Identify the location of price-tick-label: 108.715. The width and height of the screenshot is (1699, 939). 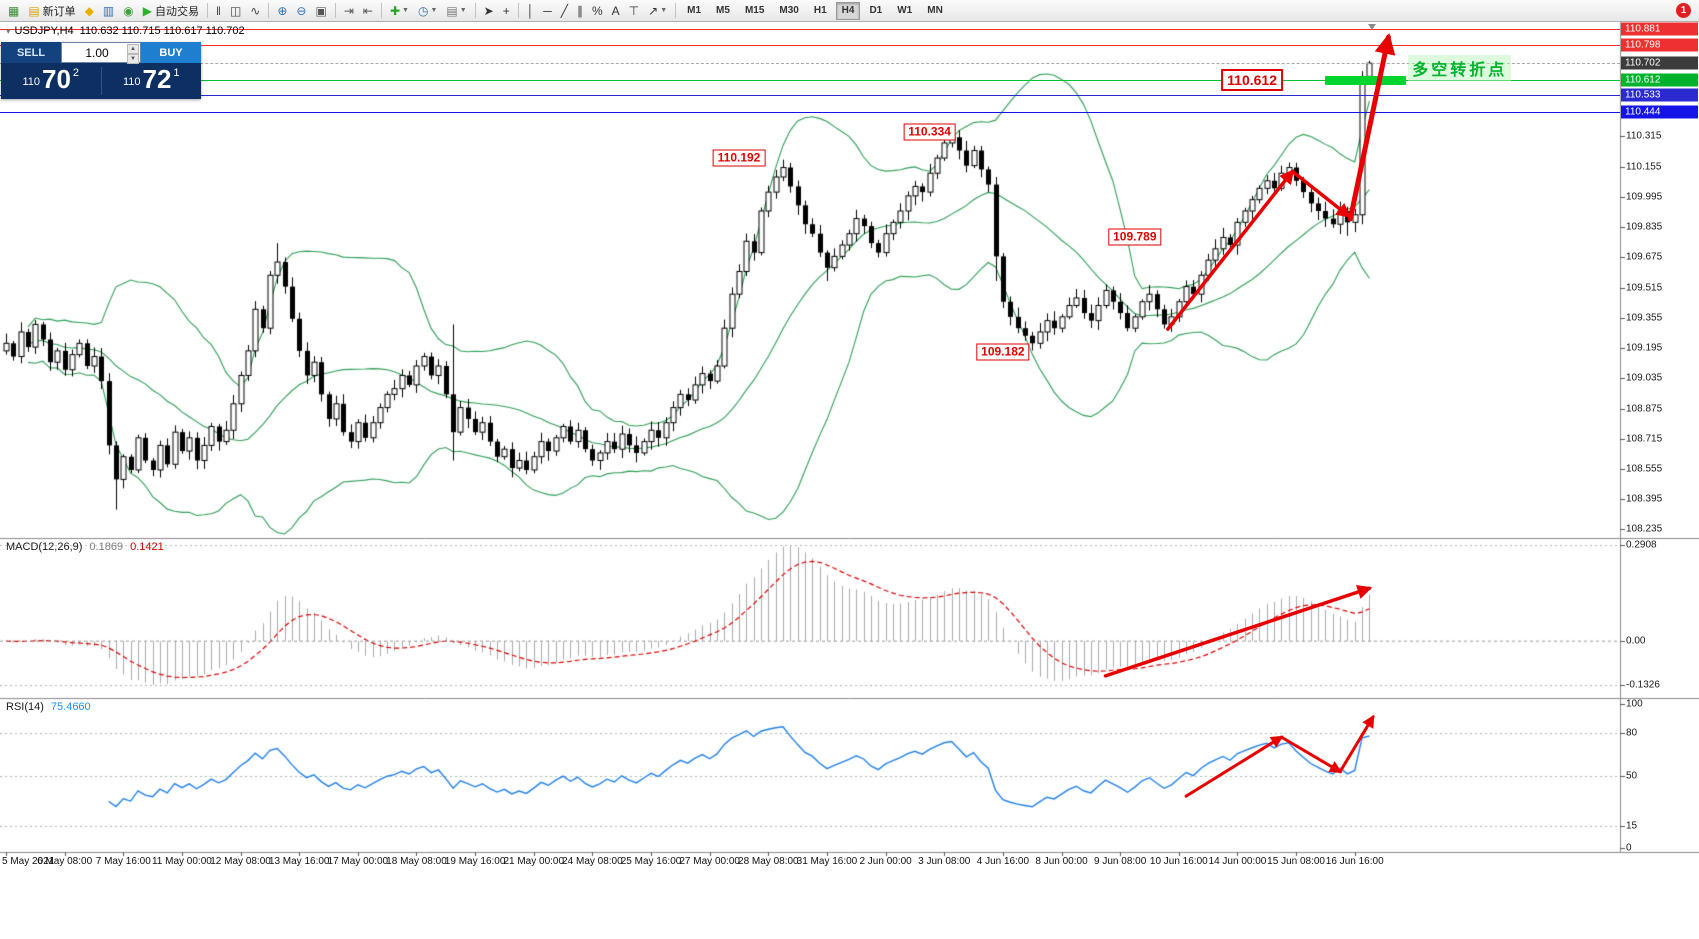
(1644, 439).